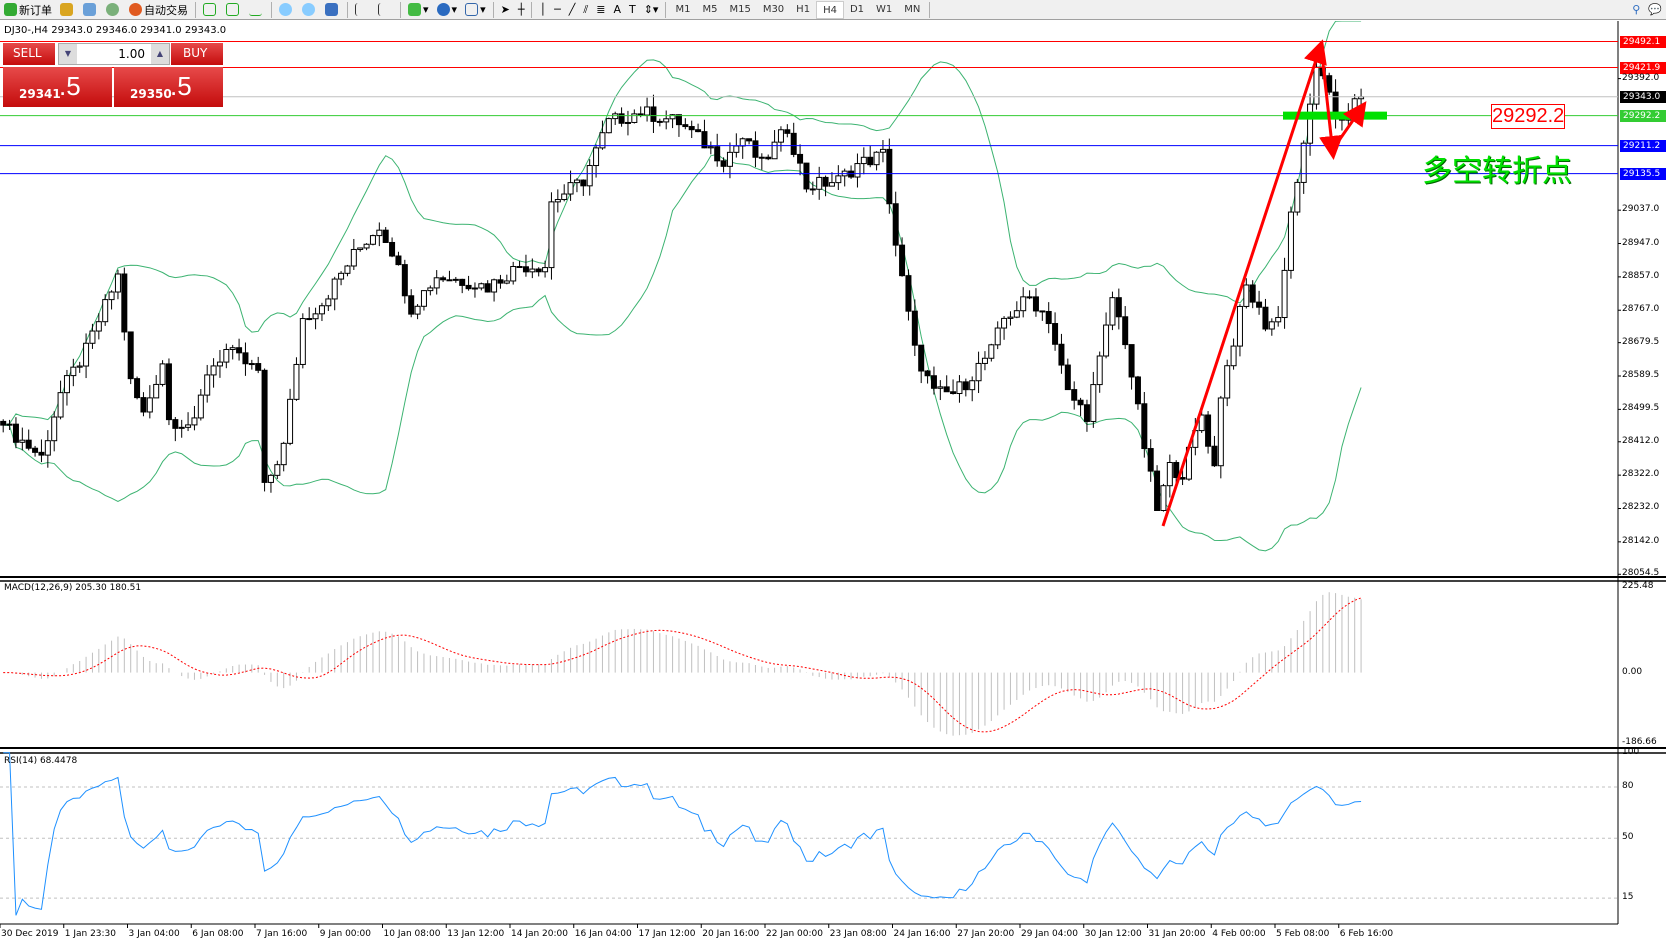 The height and width of the screenshot is (943, 1666). What do you see at coordinates (135, 9) in the screenshot?
I see `auto-trading-icon` at bounding box center [135, 9].